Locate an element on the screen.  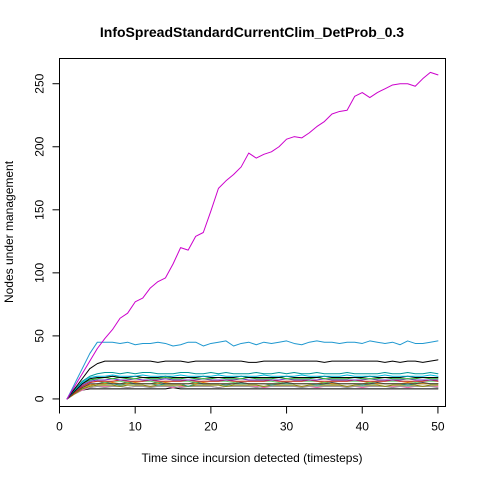
y-tick-label: 0 is located at coordinates (40, 398).